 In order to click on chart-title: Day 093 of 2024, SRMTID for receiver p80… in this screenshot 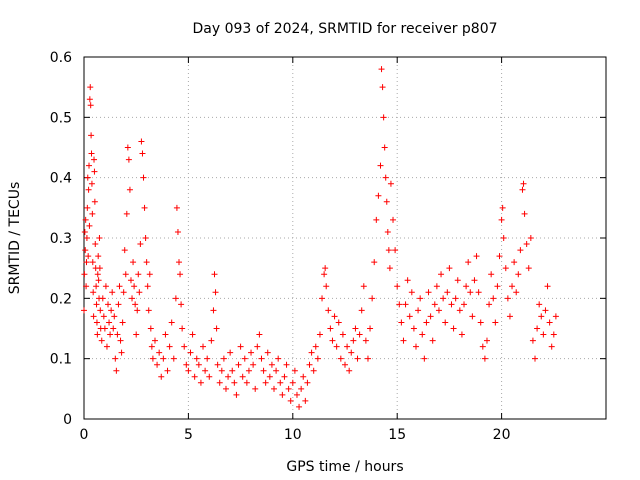, I will do `click(344, 29)`.